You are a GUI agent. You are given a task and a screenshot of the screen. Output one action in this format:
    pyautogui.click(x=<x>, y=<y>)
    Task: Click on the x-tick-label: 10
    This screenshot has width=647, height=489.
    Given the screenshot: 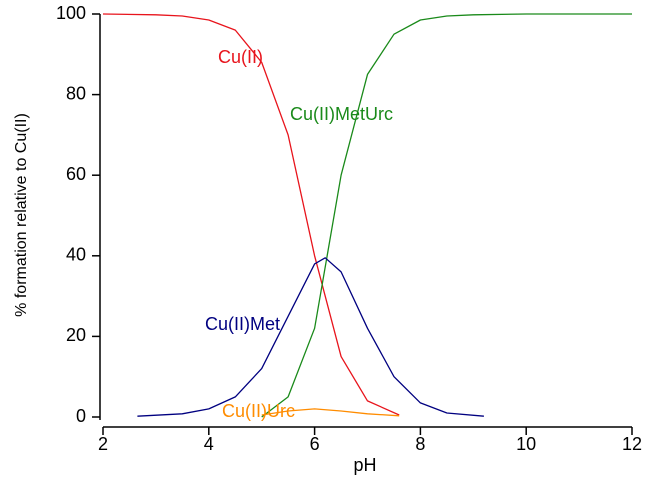 What is the action you would take?
    pyautogui.click(x=526, y=444)
    